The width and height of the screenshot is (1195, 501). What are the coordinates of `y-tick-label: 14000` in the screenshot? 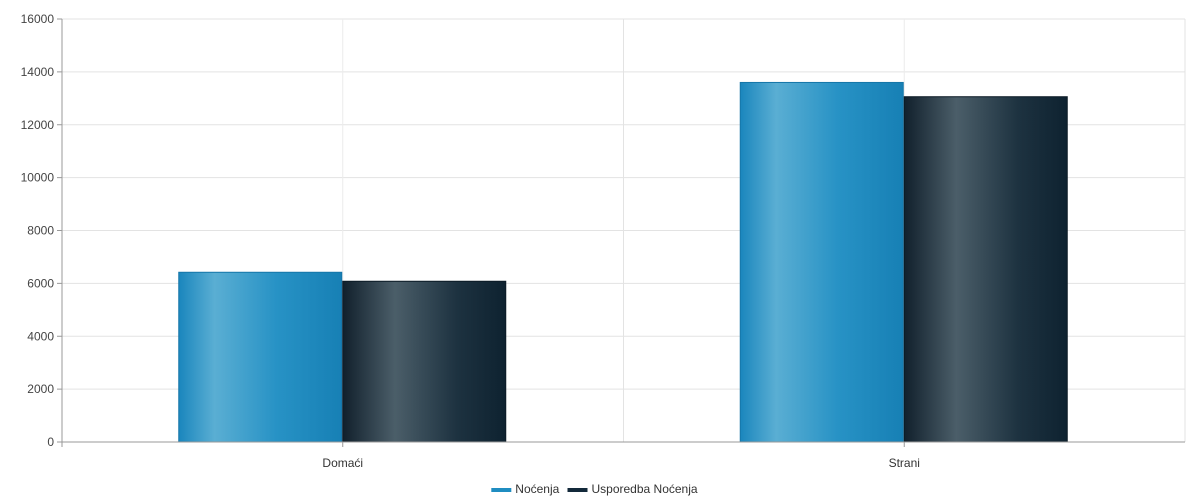 It's located at (38, 72).